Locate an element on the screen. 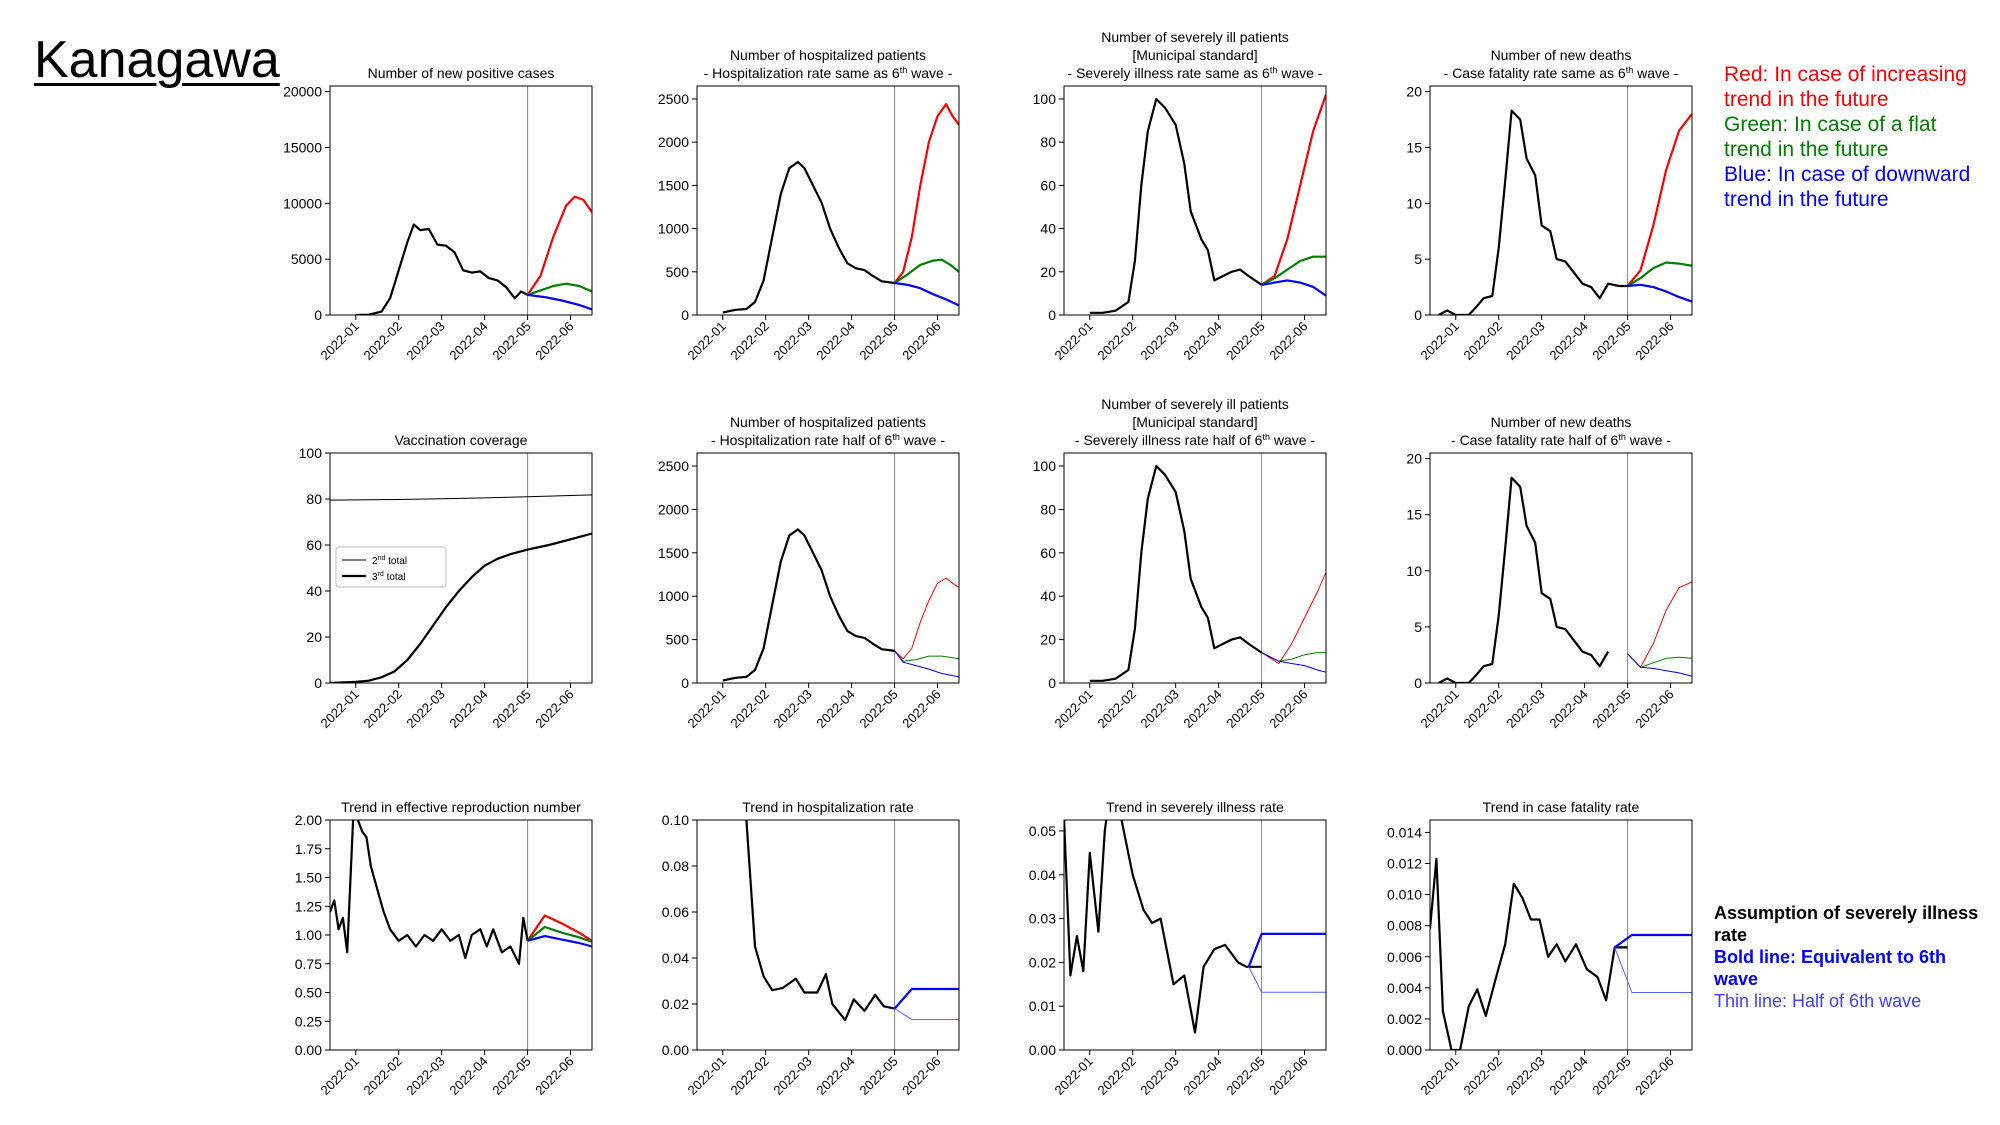 Image resolution: width=2000 pixels, height=1125 pixels. x-tick-label-11-0: 2022-01 is located at coordinates (1440, 1076).